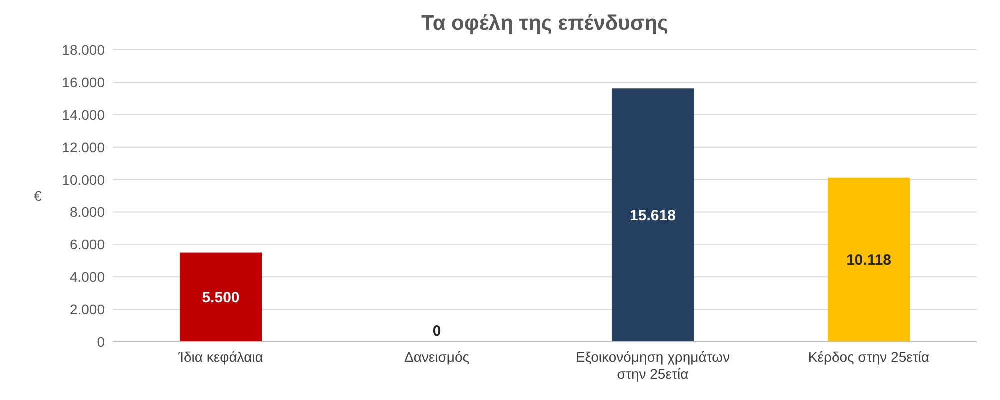 This screenshot has height=400, width=1000. What do you see at coordinates (84, 50) in the screenshot?
I see `y-tick-label: 18.000` at bounding box center [84, 50].